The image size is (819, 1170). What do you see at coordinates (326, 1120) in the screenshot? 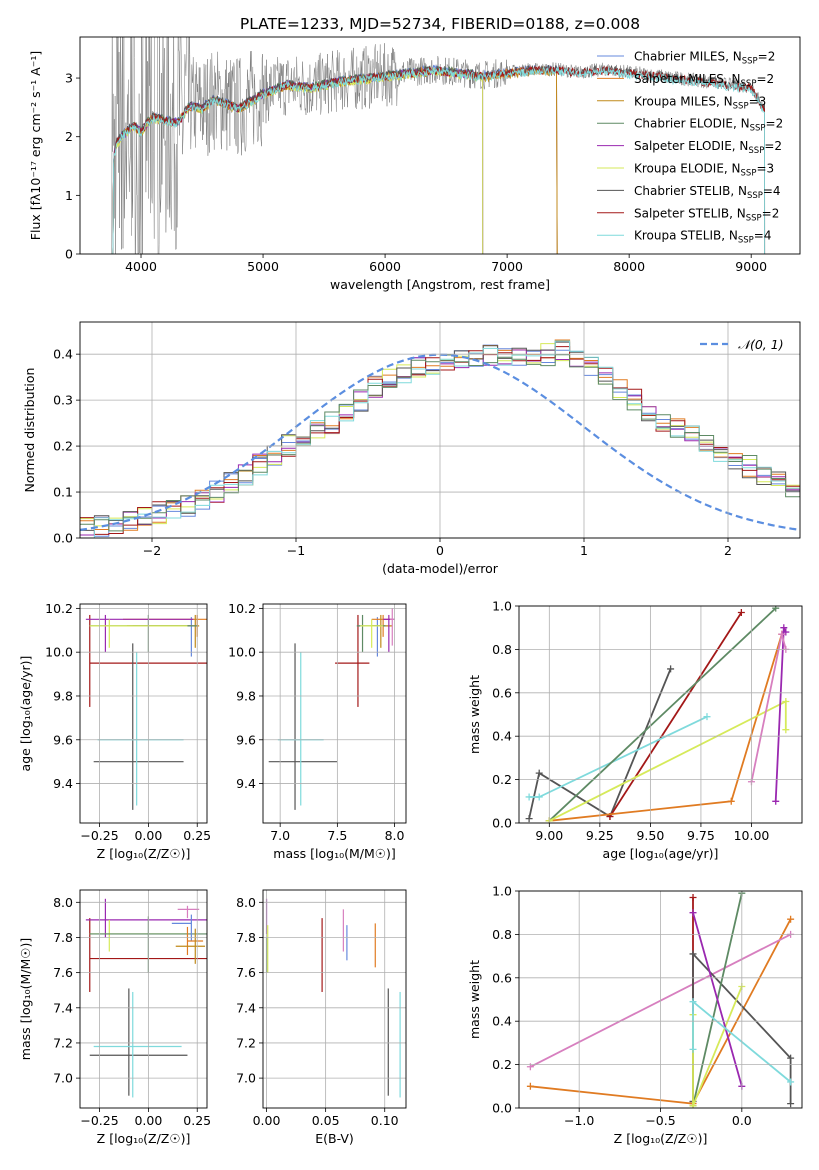
I see `x-tick-label: 0.05` at bounding box center [326, 1120].